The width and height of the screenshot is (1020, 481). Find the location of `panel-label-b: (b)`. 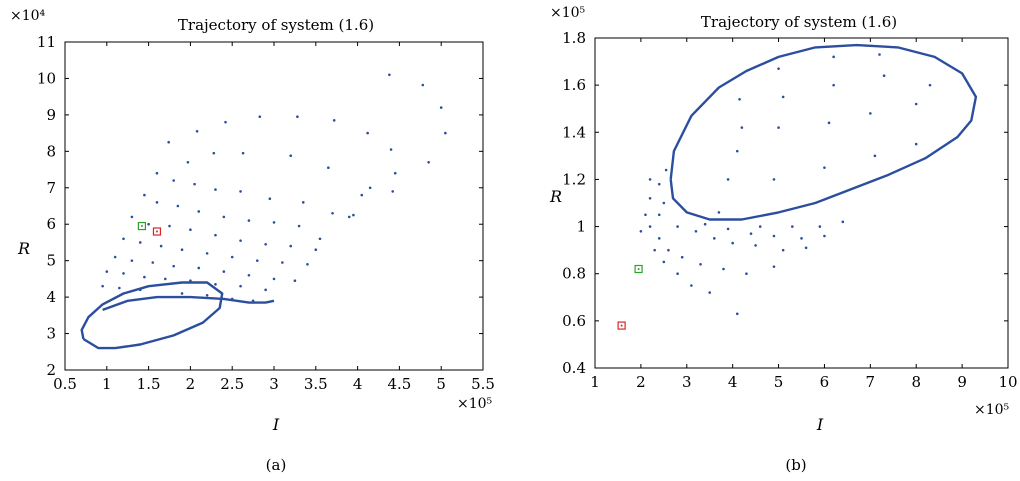

panel-label-b: (b) is located at coordinates (795, 465).